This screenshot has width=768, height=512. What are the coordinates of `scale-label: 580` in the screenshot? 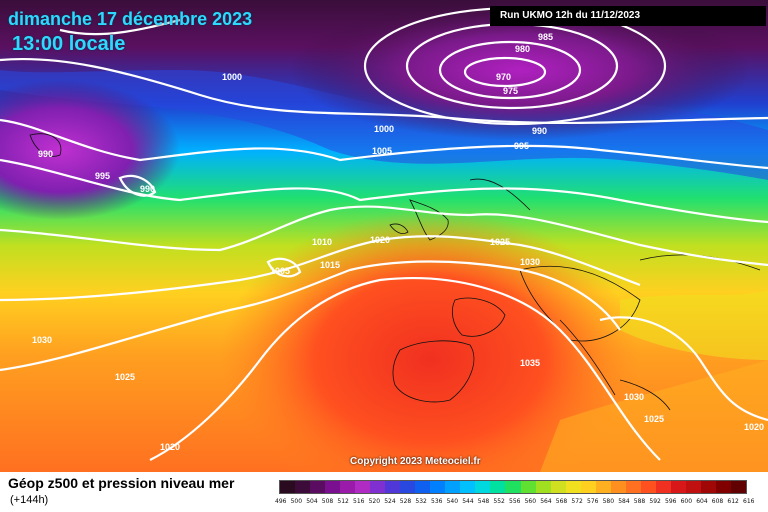 It's located at (608, 501).